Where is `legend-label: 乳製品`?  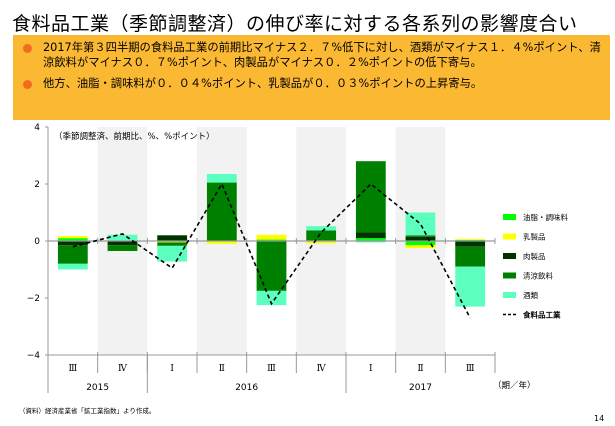 legend-label: 乳製品 is located at coordinates (534, 237).